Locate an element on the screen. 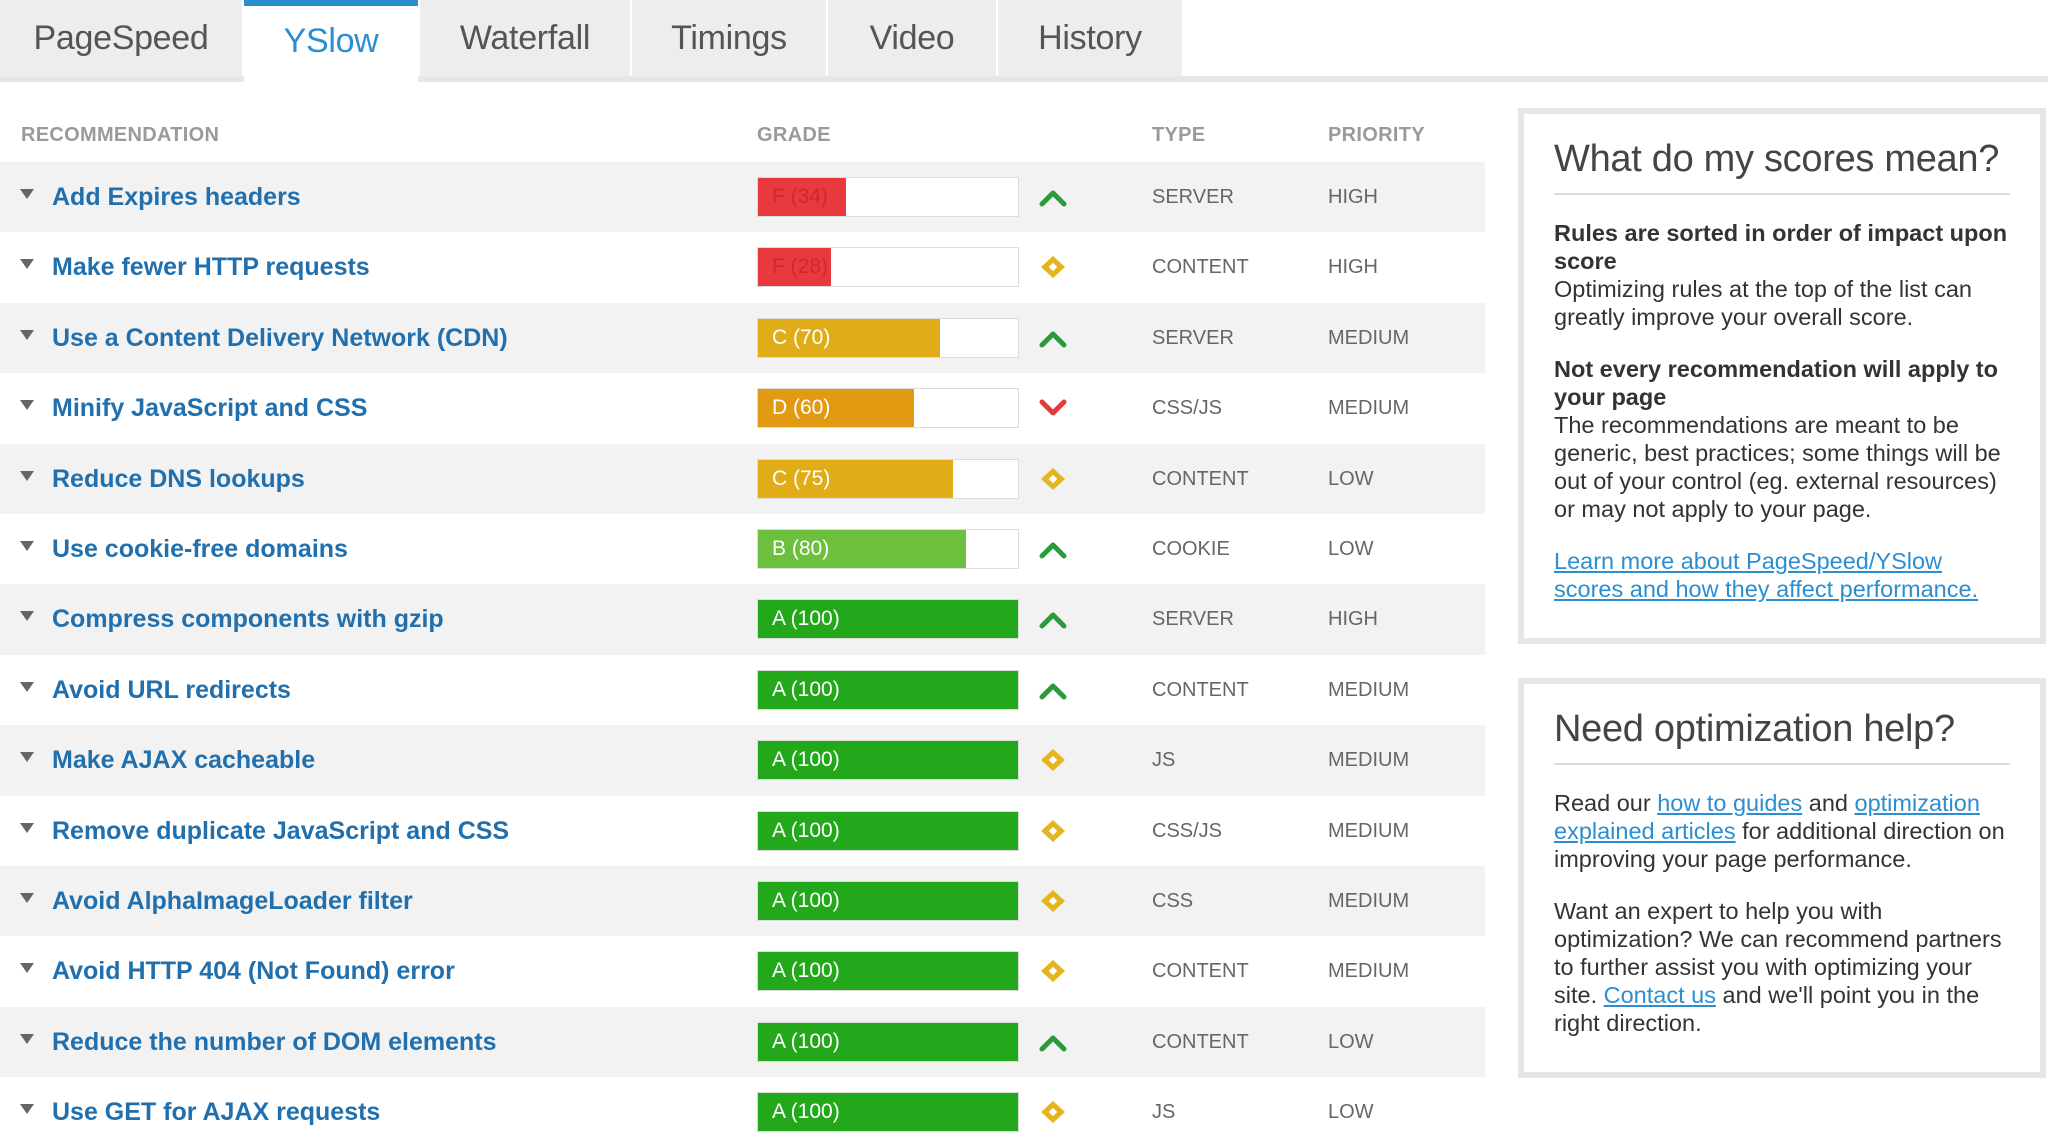 This screenshot has height=1143, width=2048. recommendation-link: Make fewer HTTP requests is located at coordinates (211, 267).